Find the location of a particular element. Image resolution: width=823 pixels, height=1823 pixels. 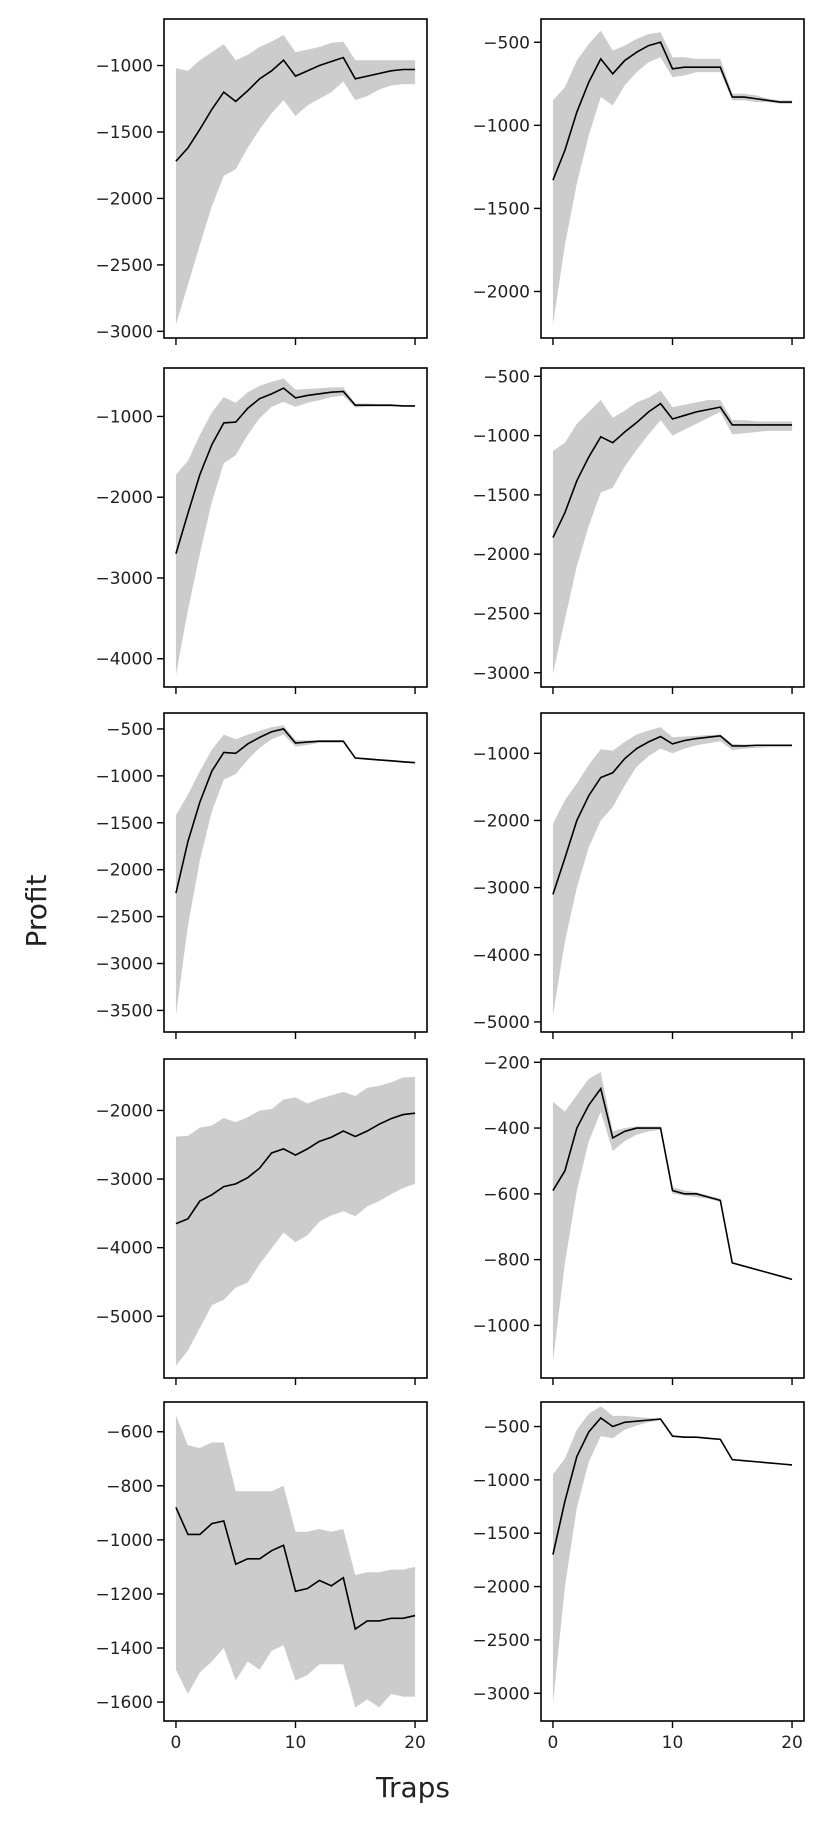

subplot-1: −3000 −2500 −2000 −1500 −1000 is located at coordinates (261, 181).